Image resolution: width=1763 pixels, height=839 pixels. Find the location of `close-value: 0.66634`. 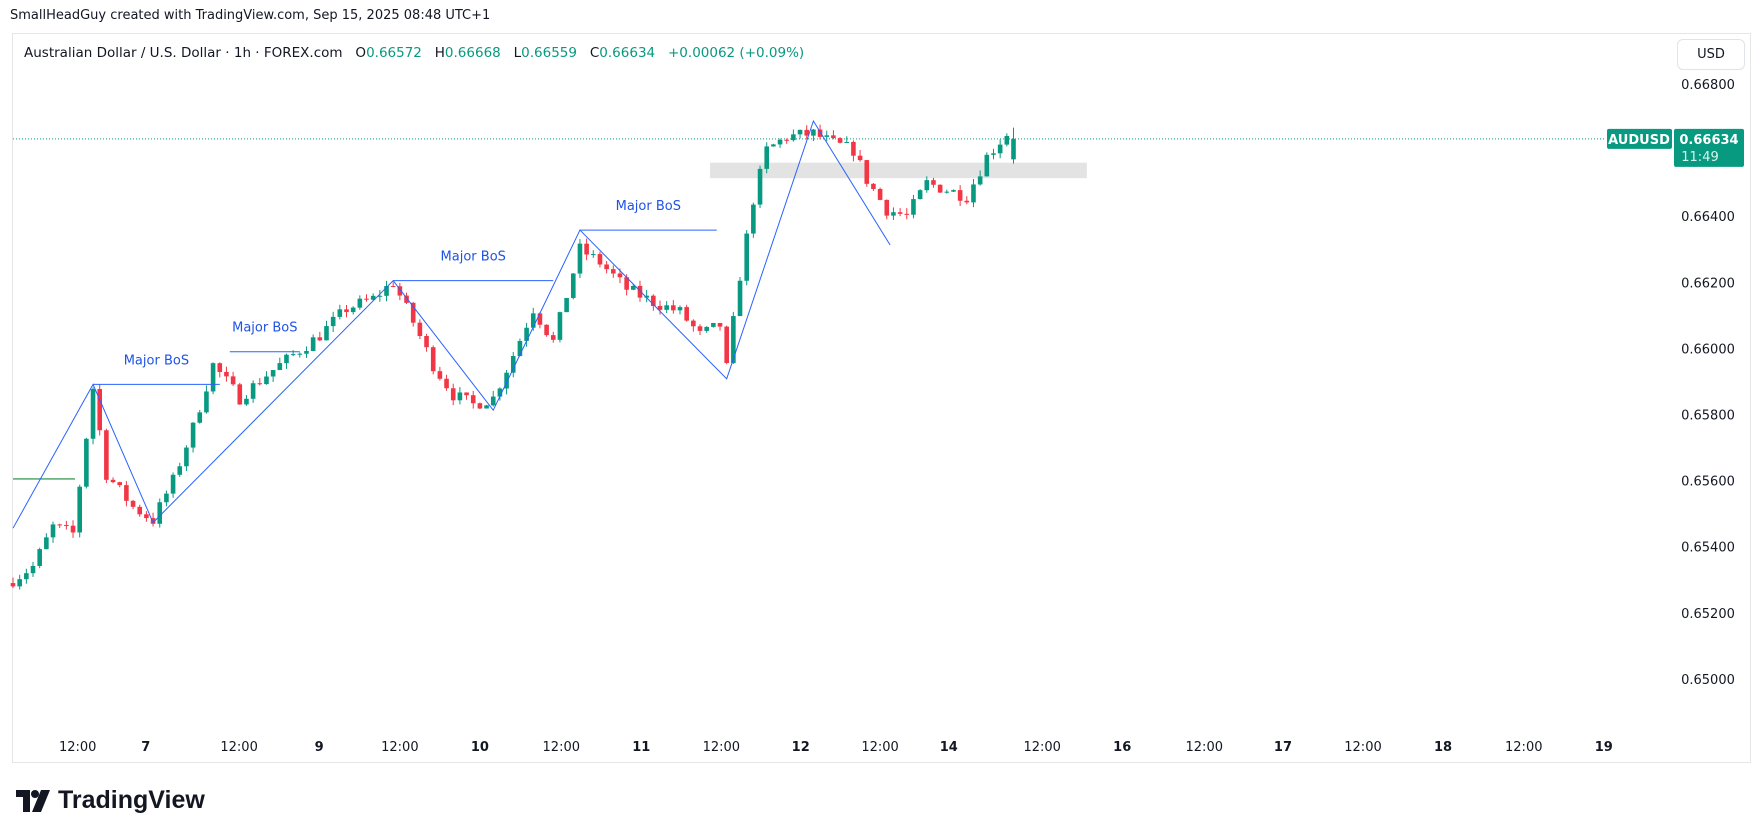

close-value: 0.66634 is located at coordinates (627, 53).